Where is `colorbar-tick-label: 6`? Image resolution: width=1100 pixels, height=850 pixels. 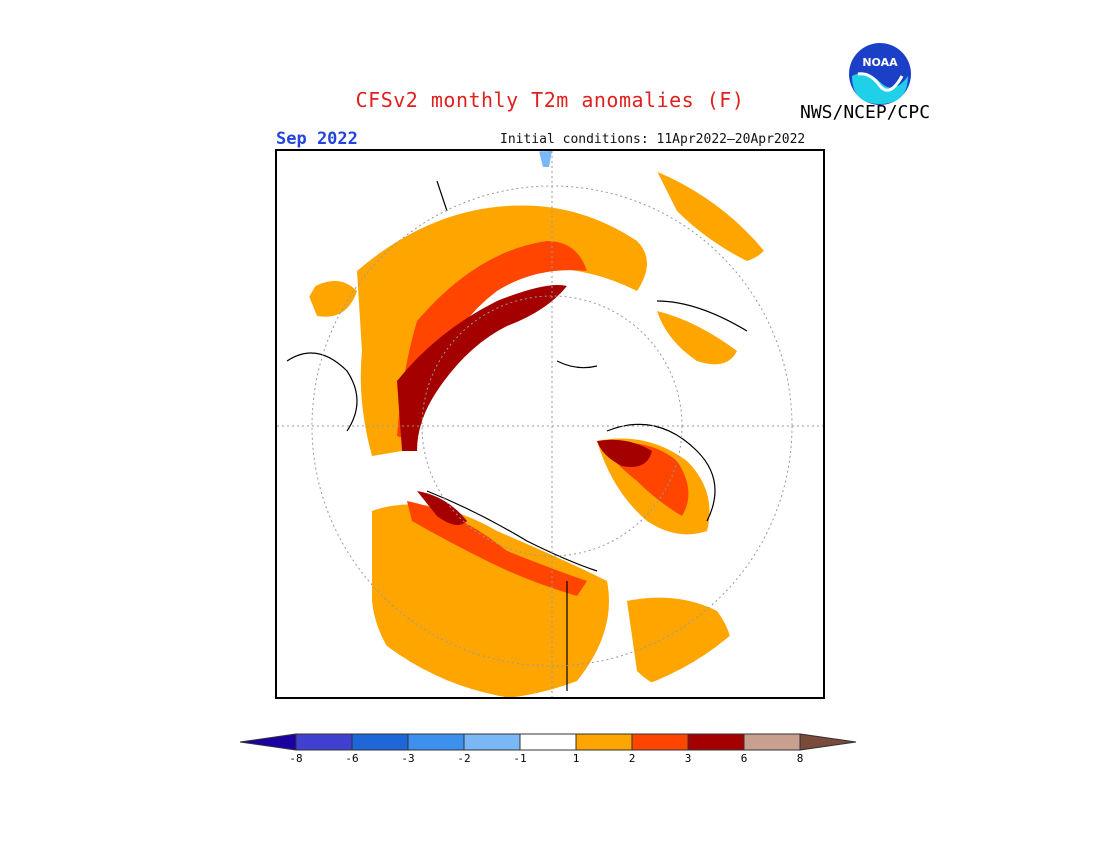 colorbar-tick-label: 6 is located at coordinates (744, 758).